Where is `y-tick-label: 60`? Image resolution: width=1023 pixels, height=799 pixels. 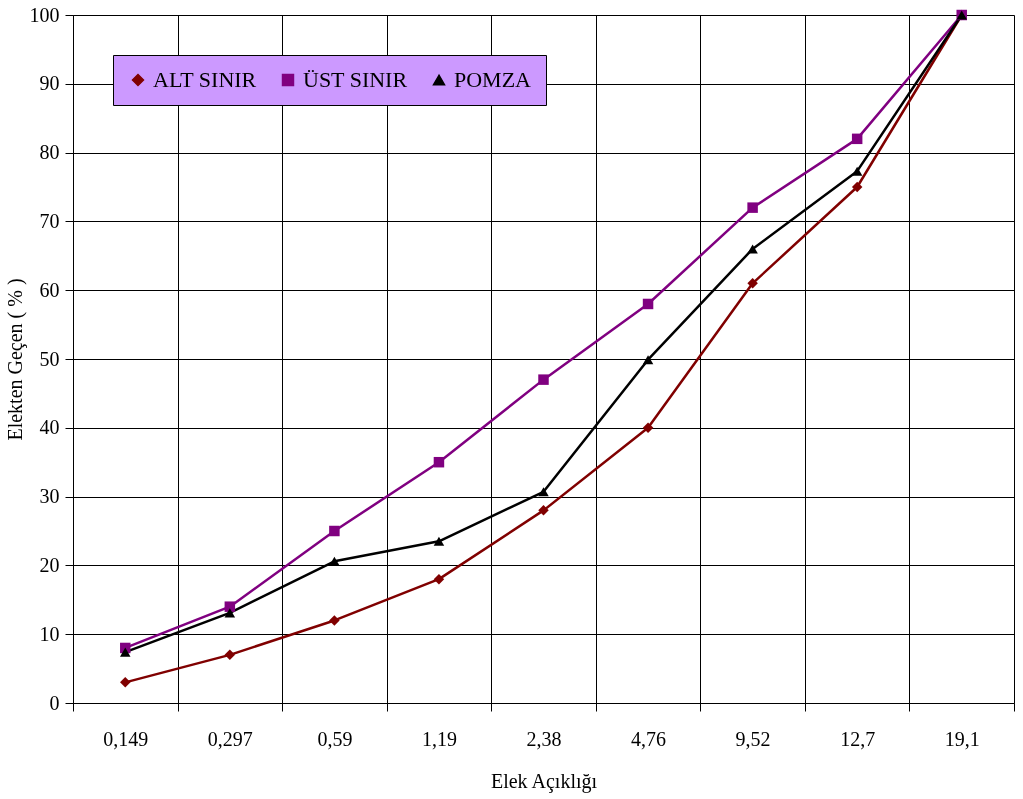 y-tick-label: 60 is located at coordinates (49, 289).